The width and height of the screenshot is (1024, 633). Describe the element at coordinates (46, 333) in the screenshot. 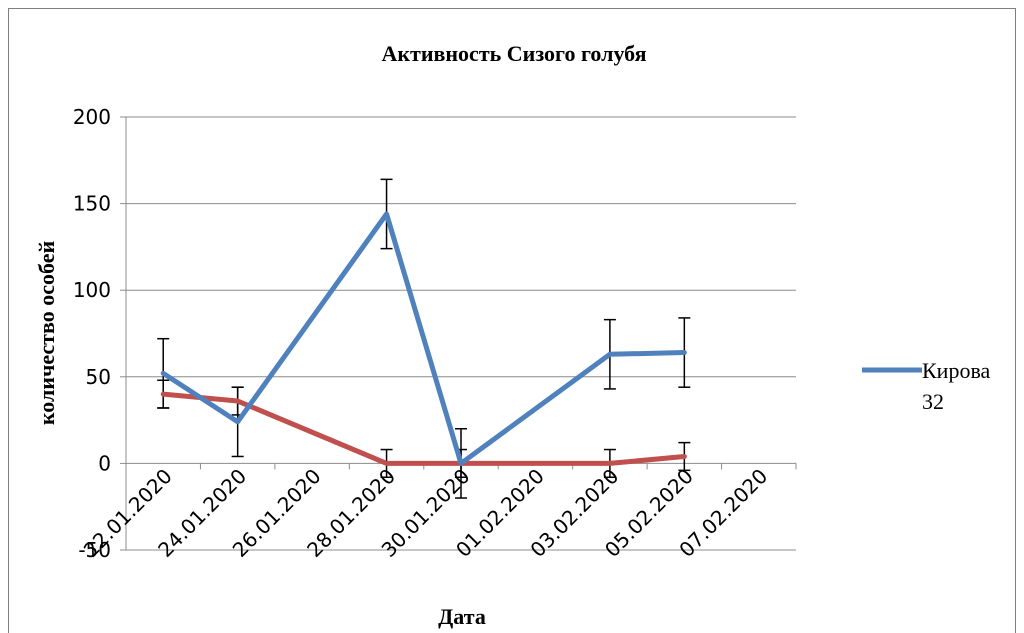

I see `y-axis-title: количество особей` at that location.